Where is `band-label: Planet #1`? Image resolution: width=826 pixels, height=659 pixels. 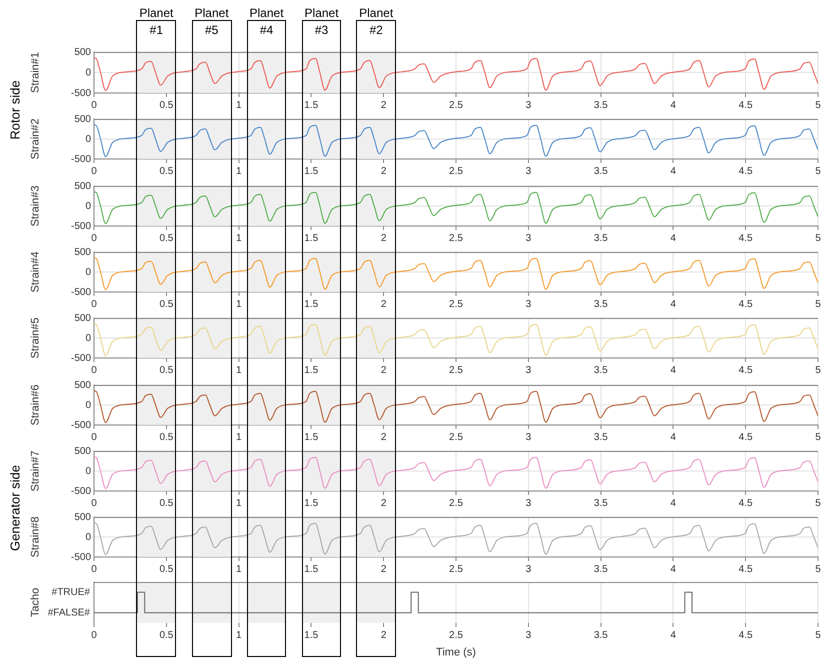
band-label: Planet #1 is located at coordinates (156, 21).